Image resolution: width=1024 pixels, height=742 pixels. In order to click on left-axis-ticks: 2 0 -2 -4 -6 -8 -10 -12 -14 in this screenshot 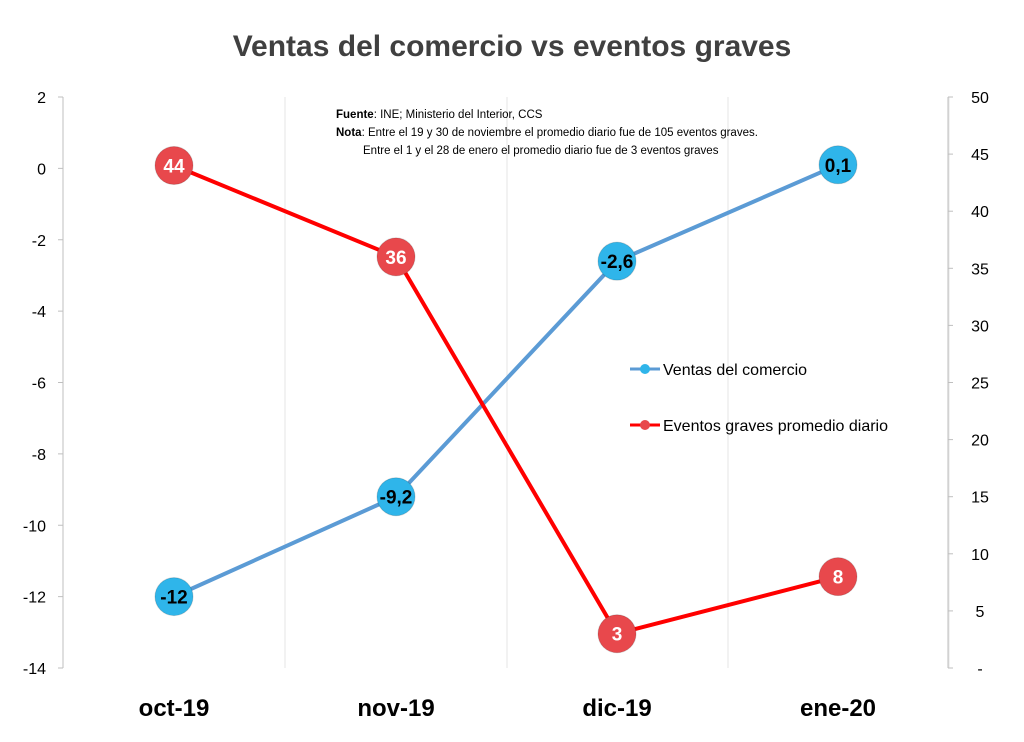, I will do `click(43, 384)`.